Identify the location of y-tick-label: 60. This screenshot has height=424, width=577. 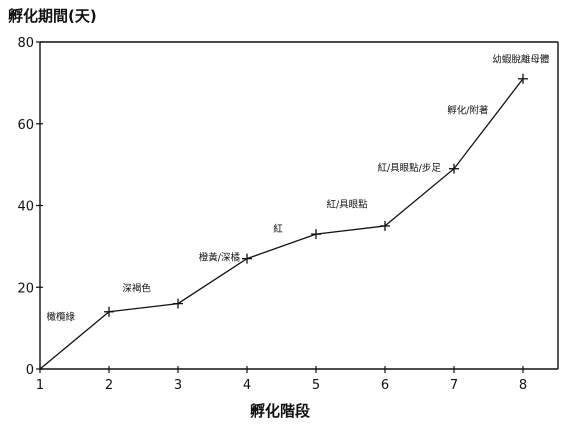
(25, 125).